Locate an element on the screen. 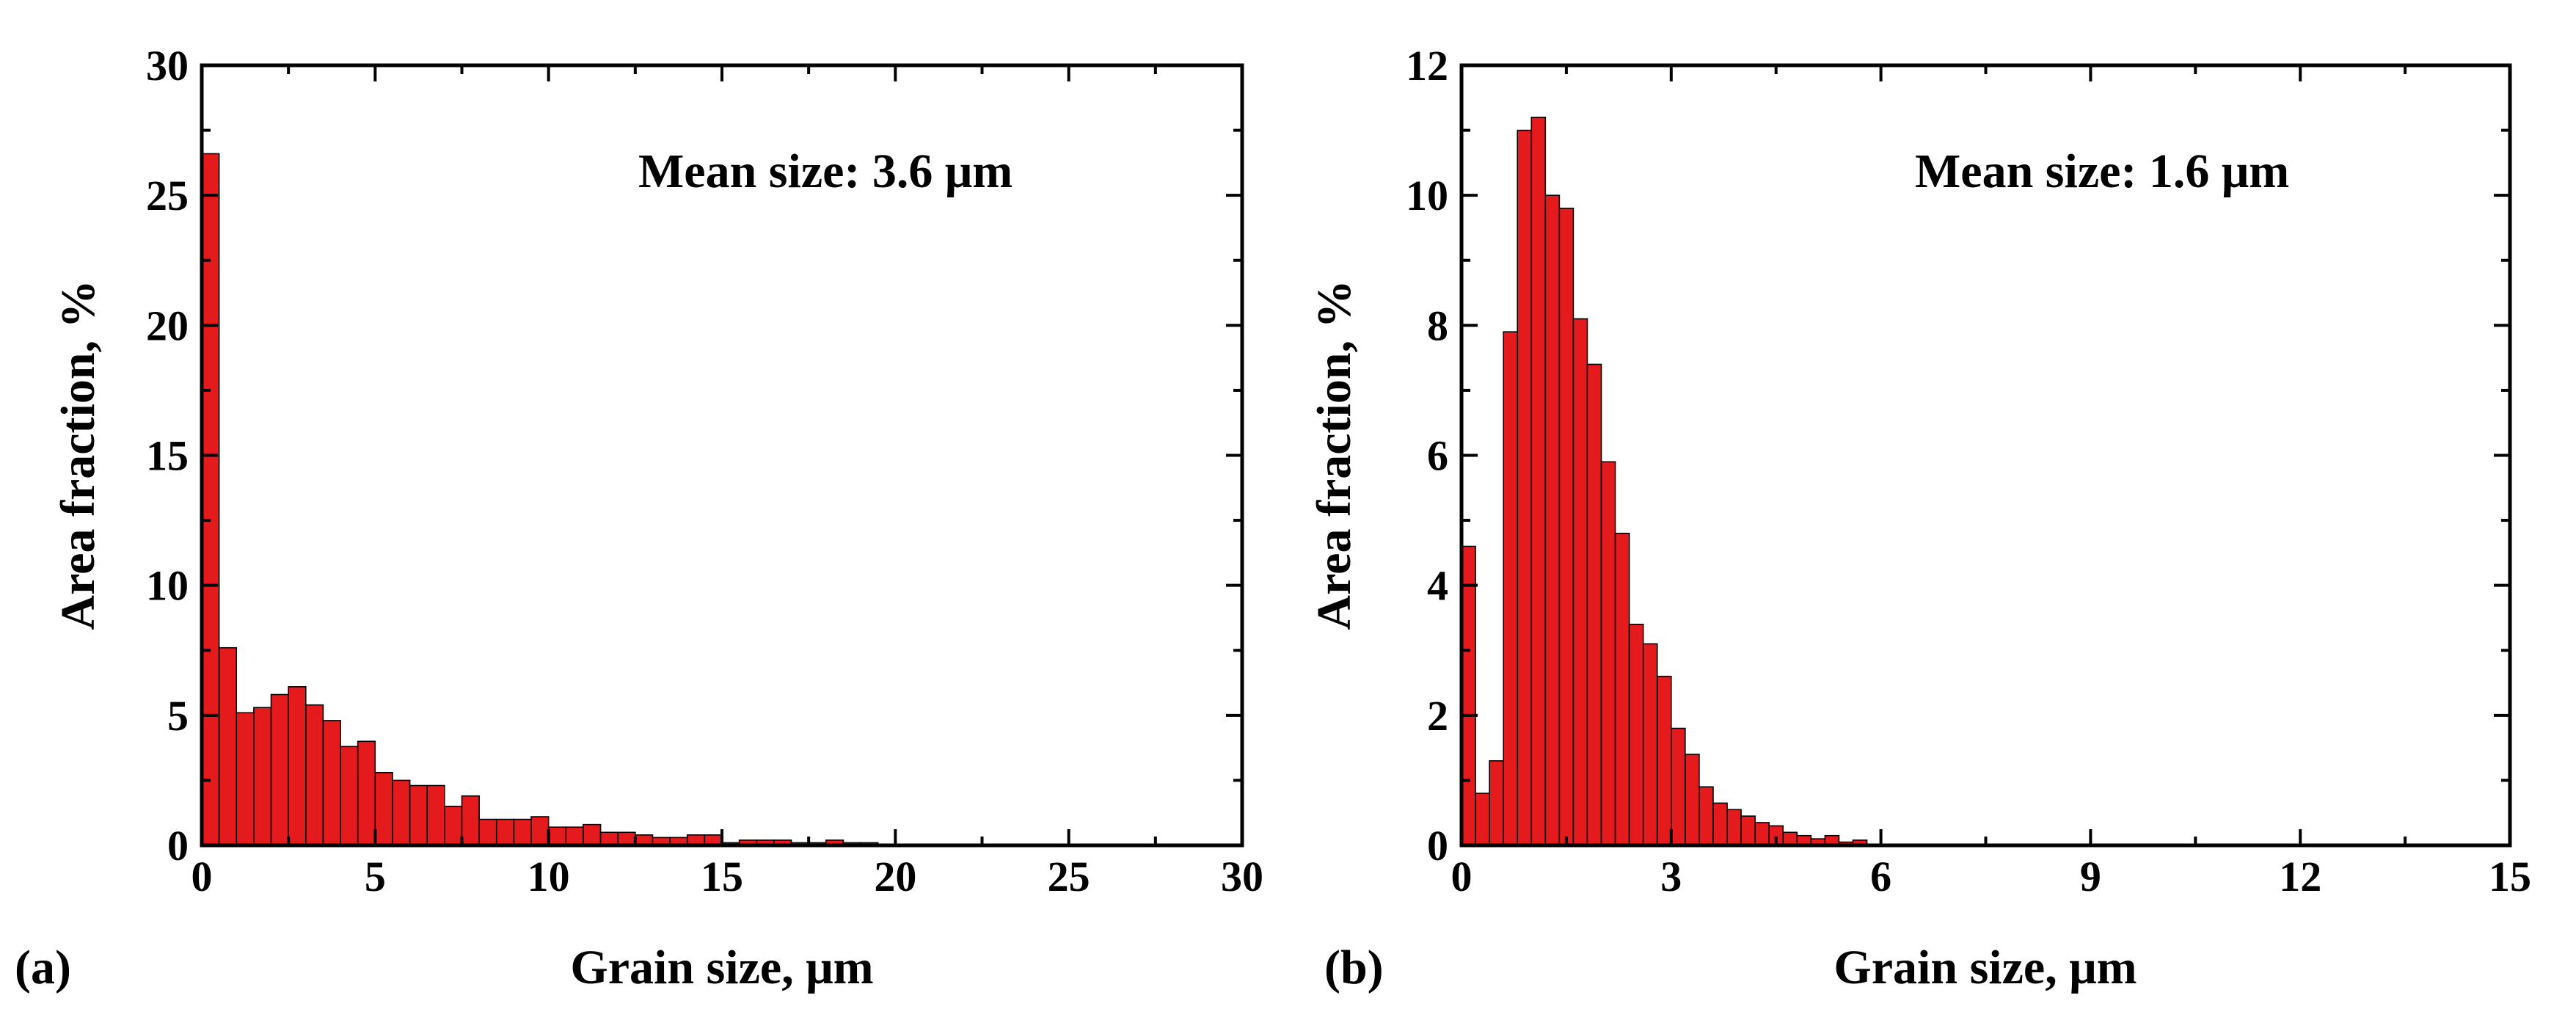  panel-b-y-axis-label: Area fraction, % is located at coordinates (1334, 455).